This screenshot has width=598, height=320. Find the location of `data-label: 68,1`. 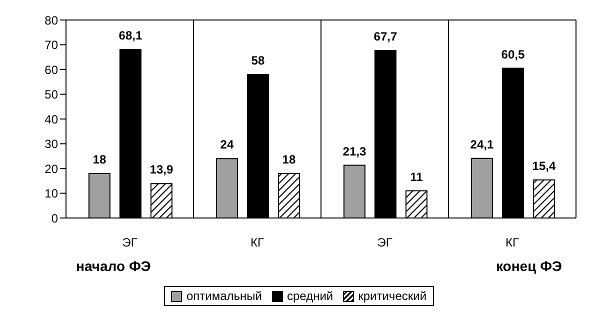

data-label: 68,1 is located at coordinates (130, 35).